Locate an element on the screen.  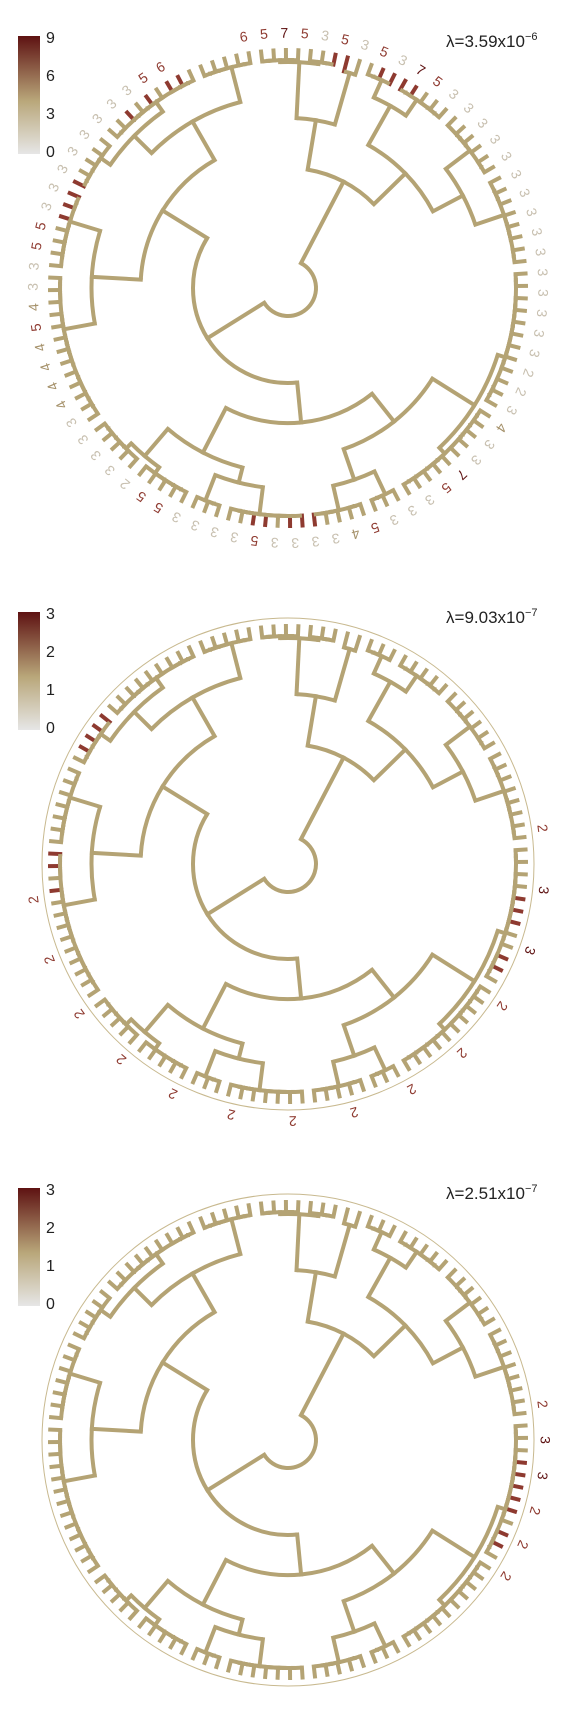
color-legend-bar is located at coordinates (29, 1247).